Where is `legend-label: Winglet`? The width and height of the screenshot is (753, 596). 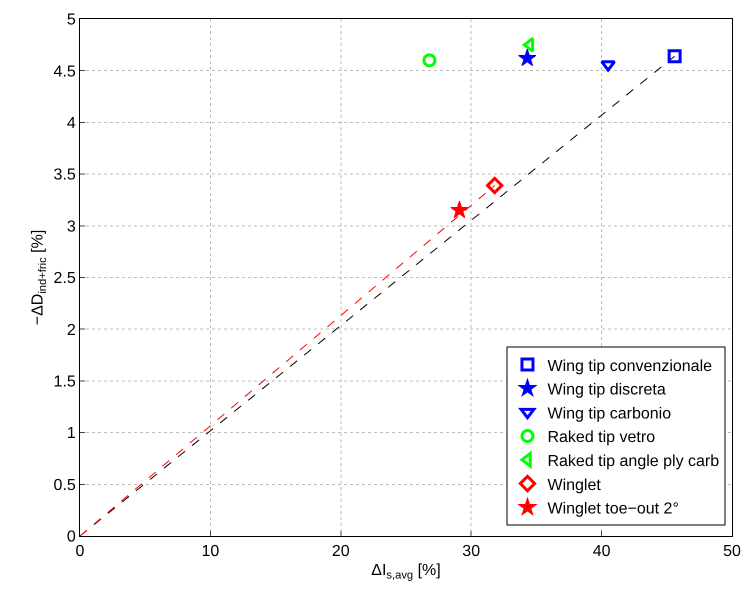 legend-label: Winglet is located at coordinates (574, 485).